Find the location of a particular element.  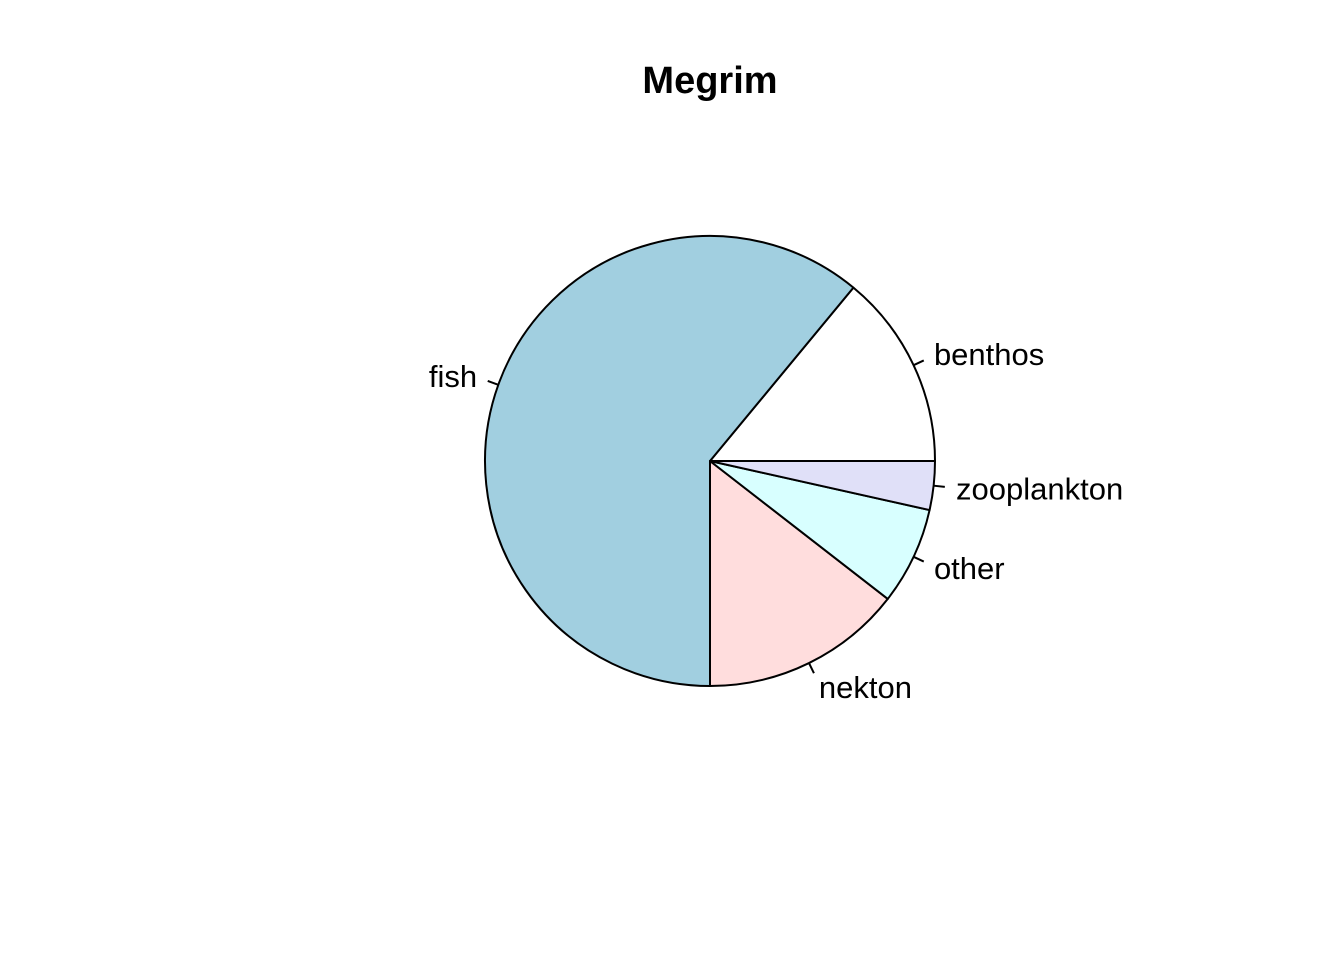

pie-slice-nekton is located at coordinates (799, 573).